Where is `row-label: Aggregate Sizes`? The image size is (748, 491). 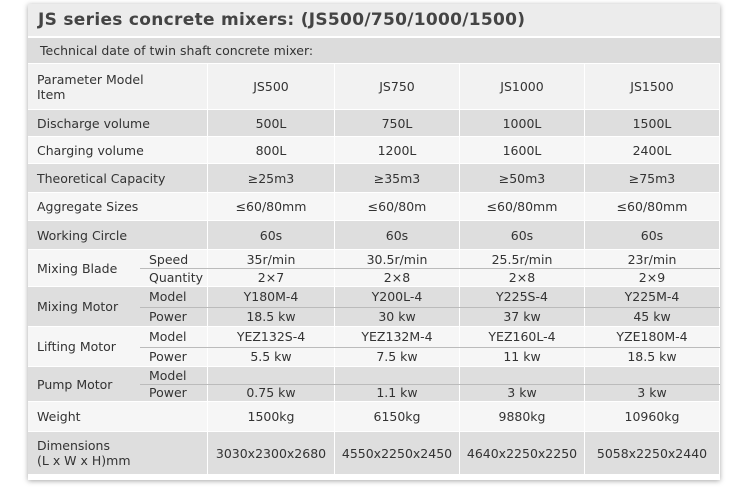 row-label: Aggregate Sizes is located at coordinates (117, 206).